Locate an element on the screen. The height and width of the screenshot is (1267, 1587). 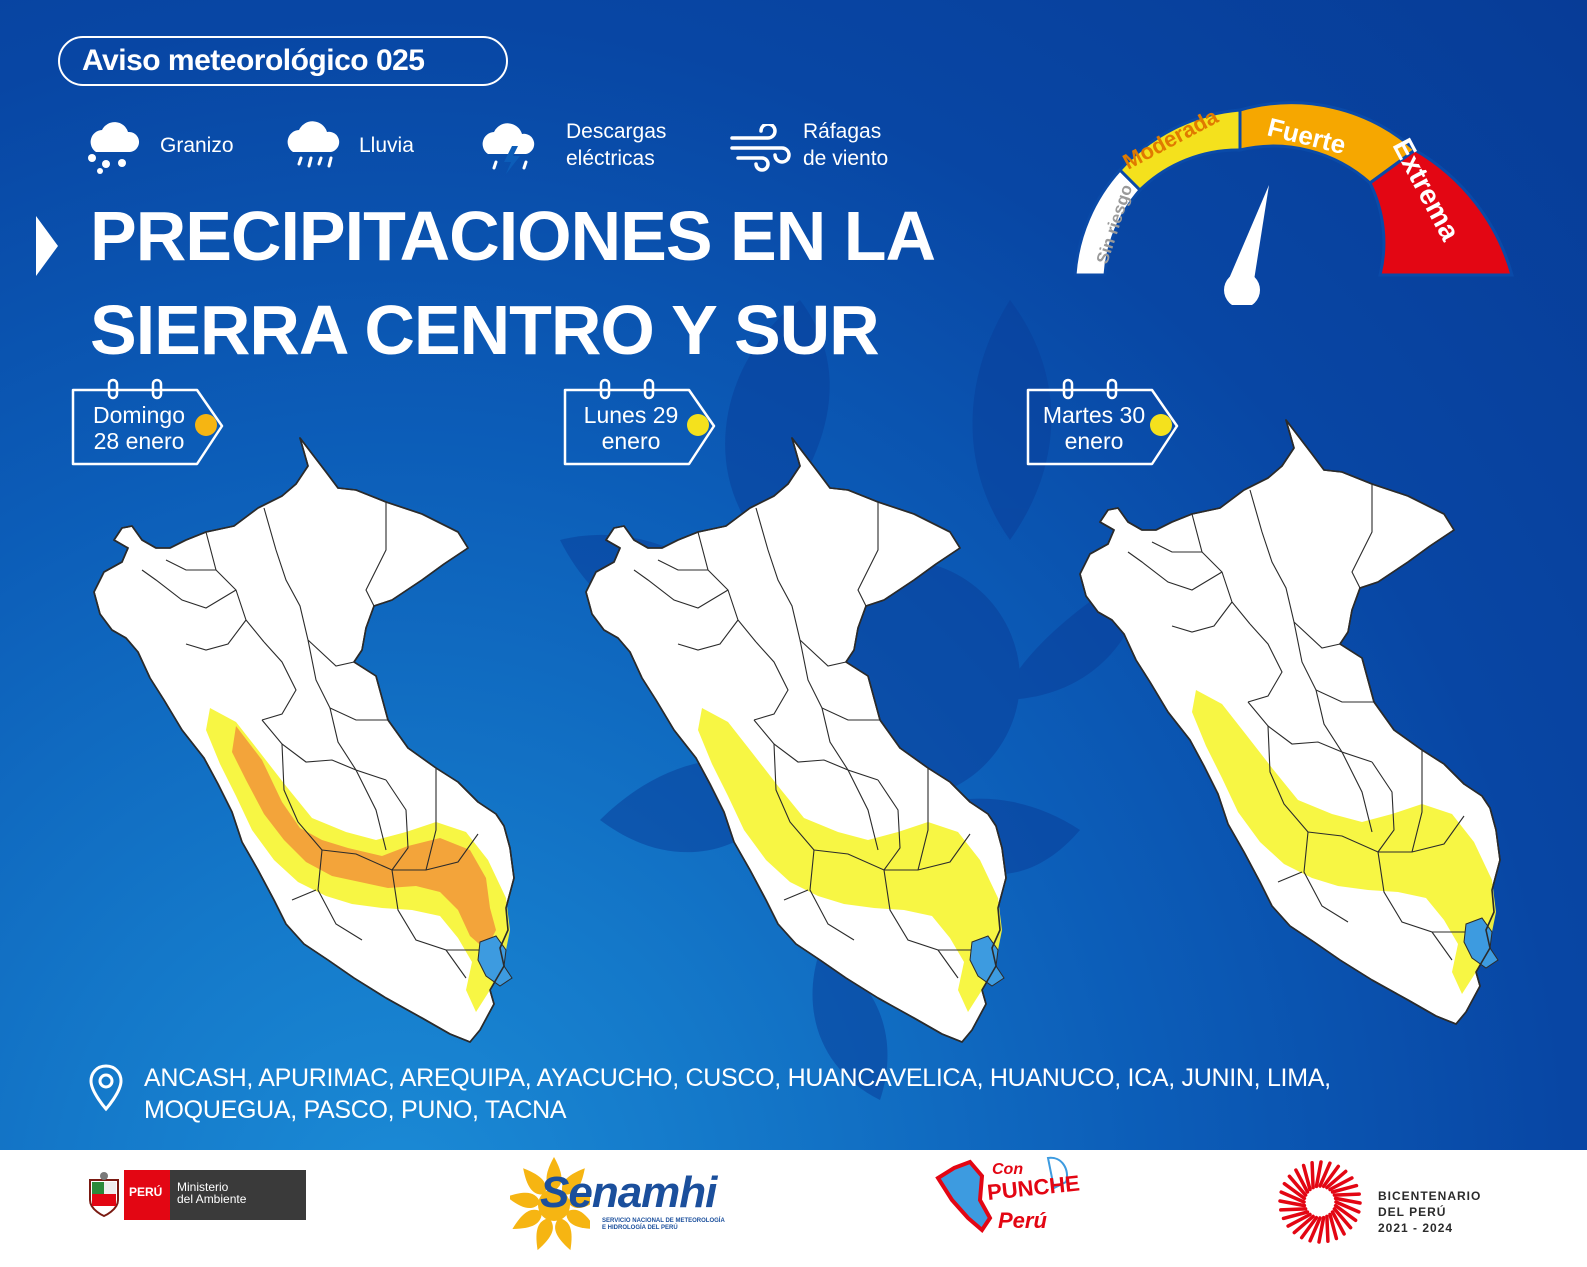
risk-level-gauge: Sin riesgo Moderada Fuerte Extrema is located at coordinates (1293, 203).